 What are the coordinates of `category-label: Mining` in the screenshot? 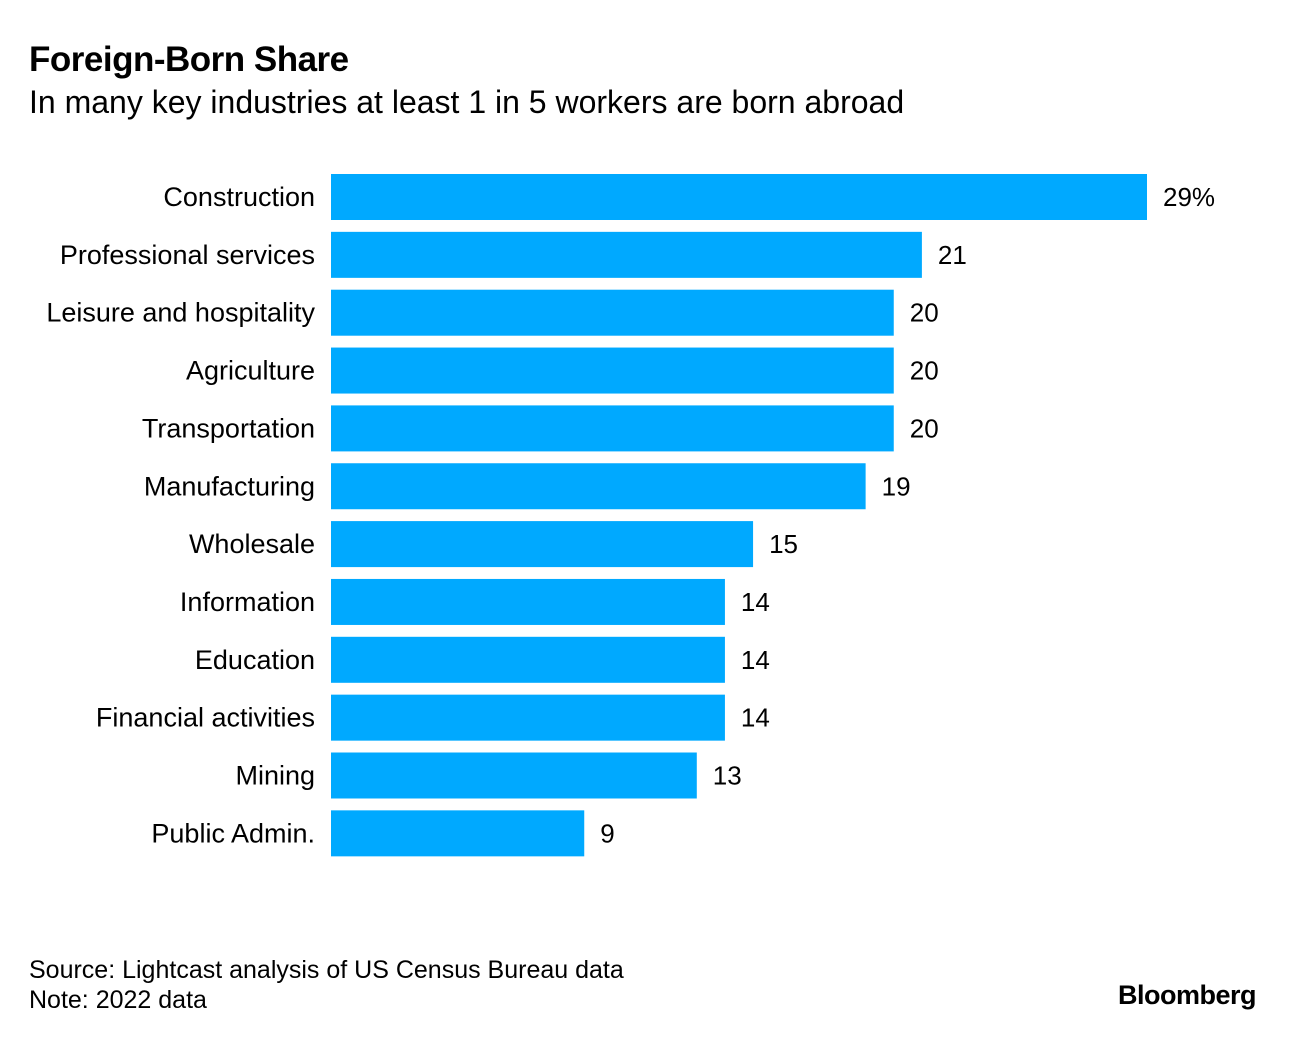 It's located at (275, 776).